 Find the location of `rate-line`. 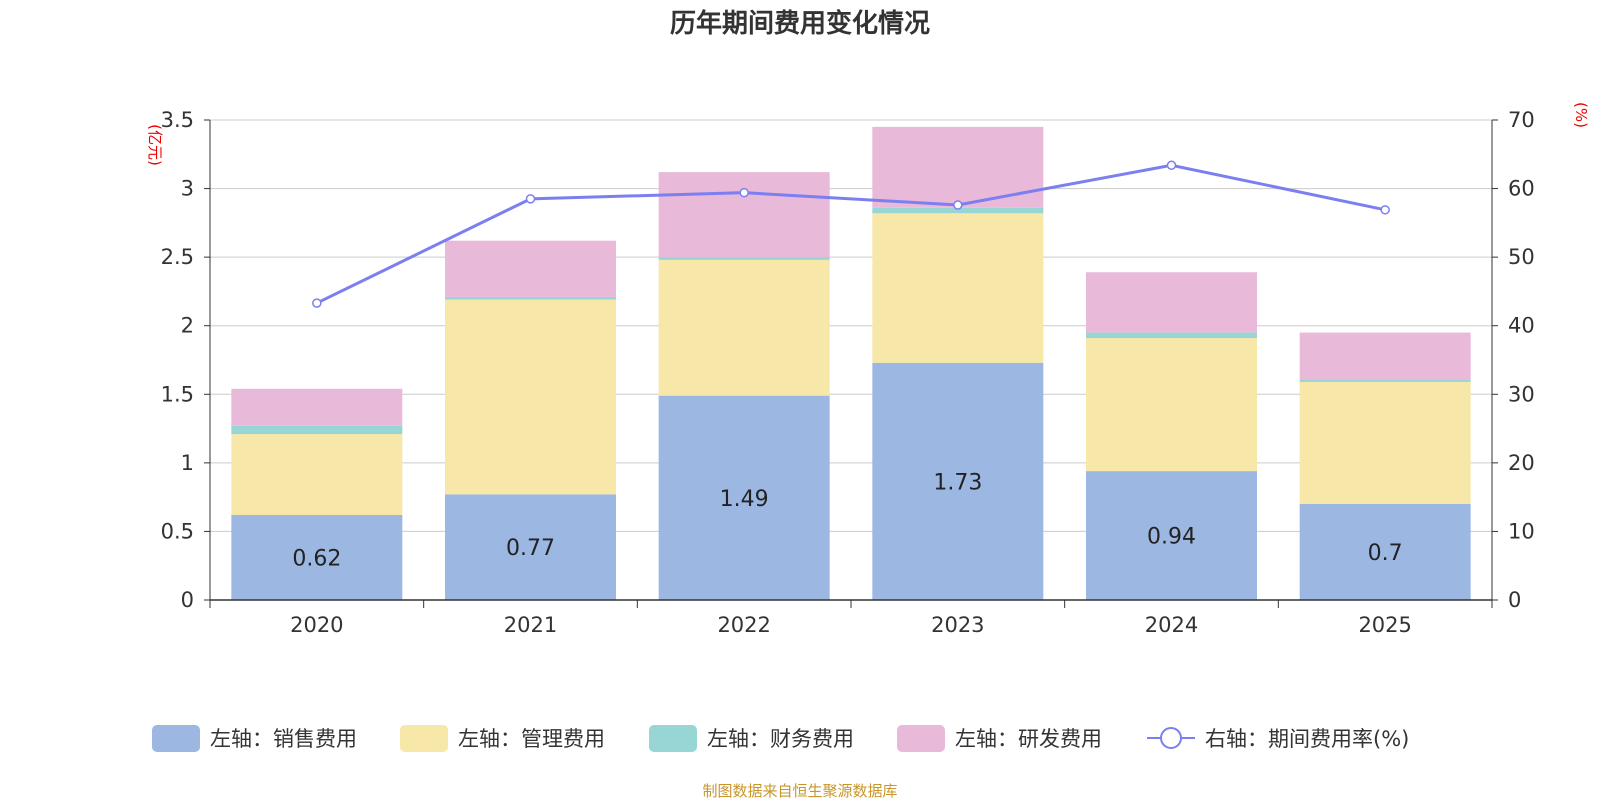

rate-line is located at coordinates (851, 234).